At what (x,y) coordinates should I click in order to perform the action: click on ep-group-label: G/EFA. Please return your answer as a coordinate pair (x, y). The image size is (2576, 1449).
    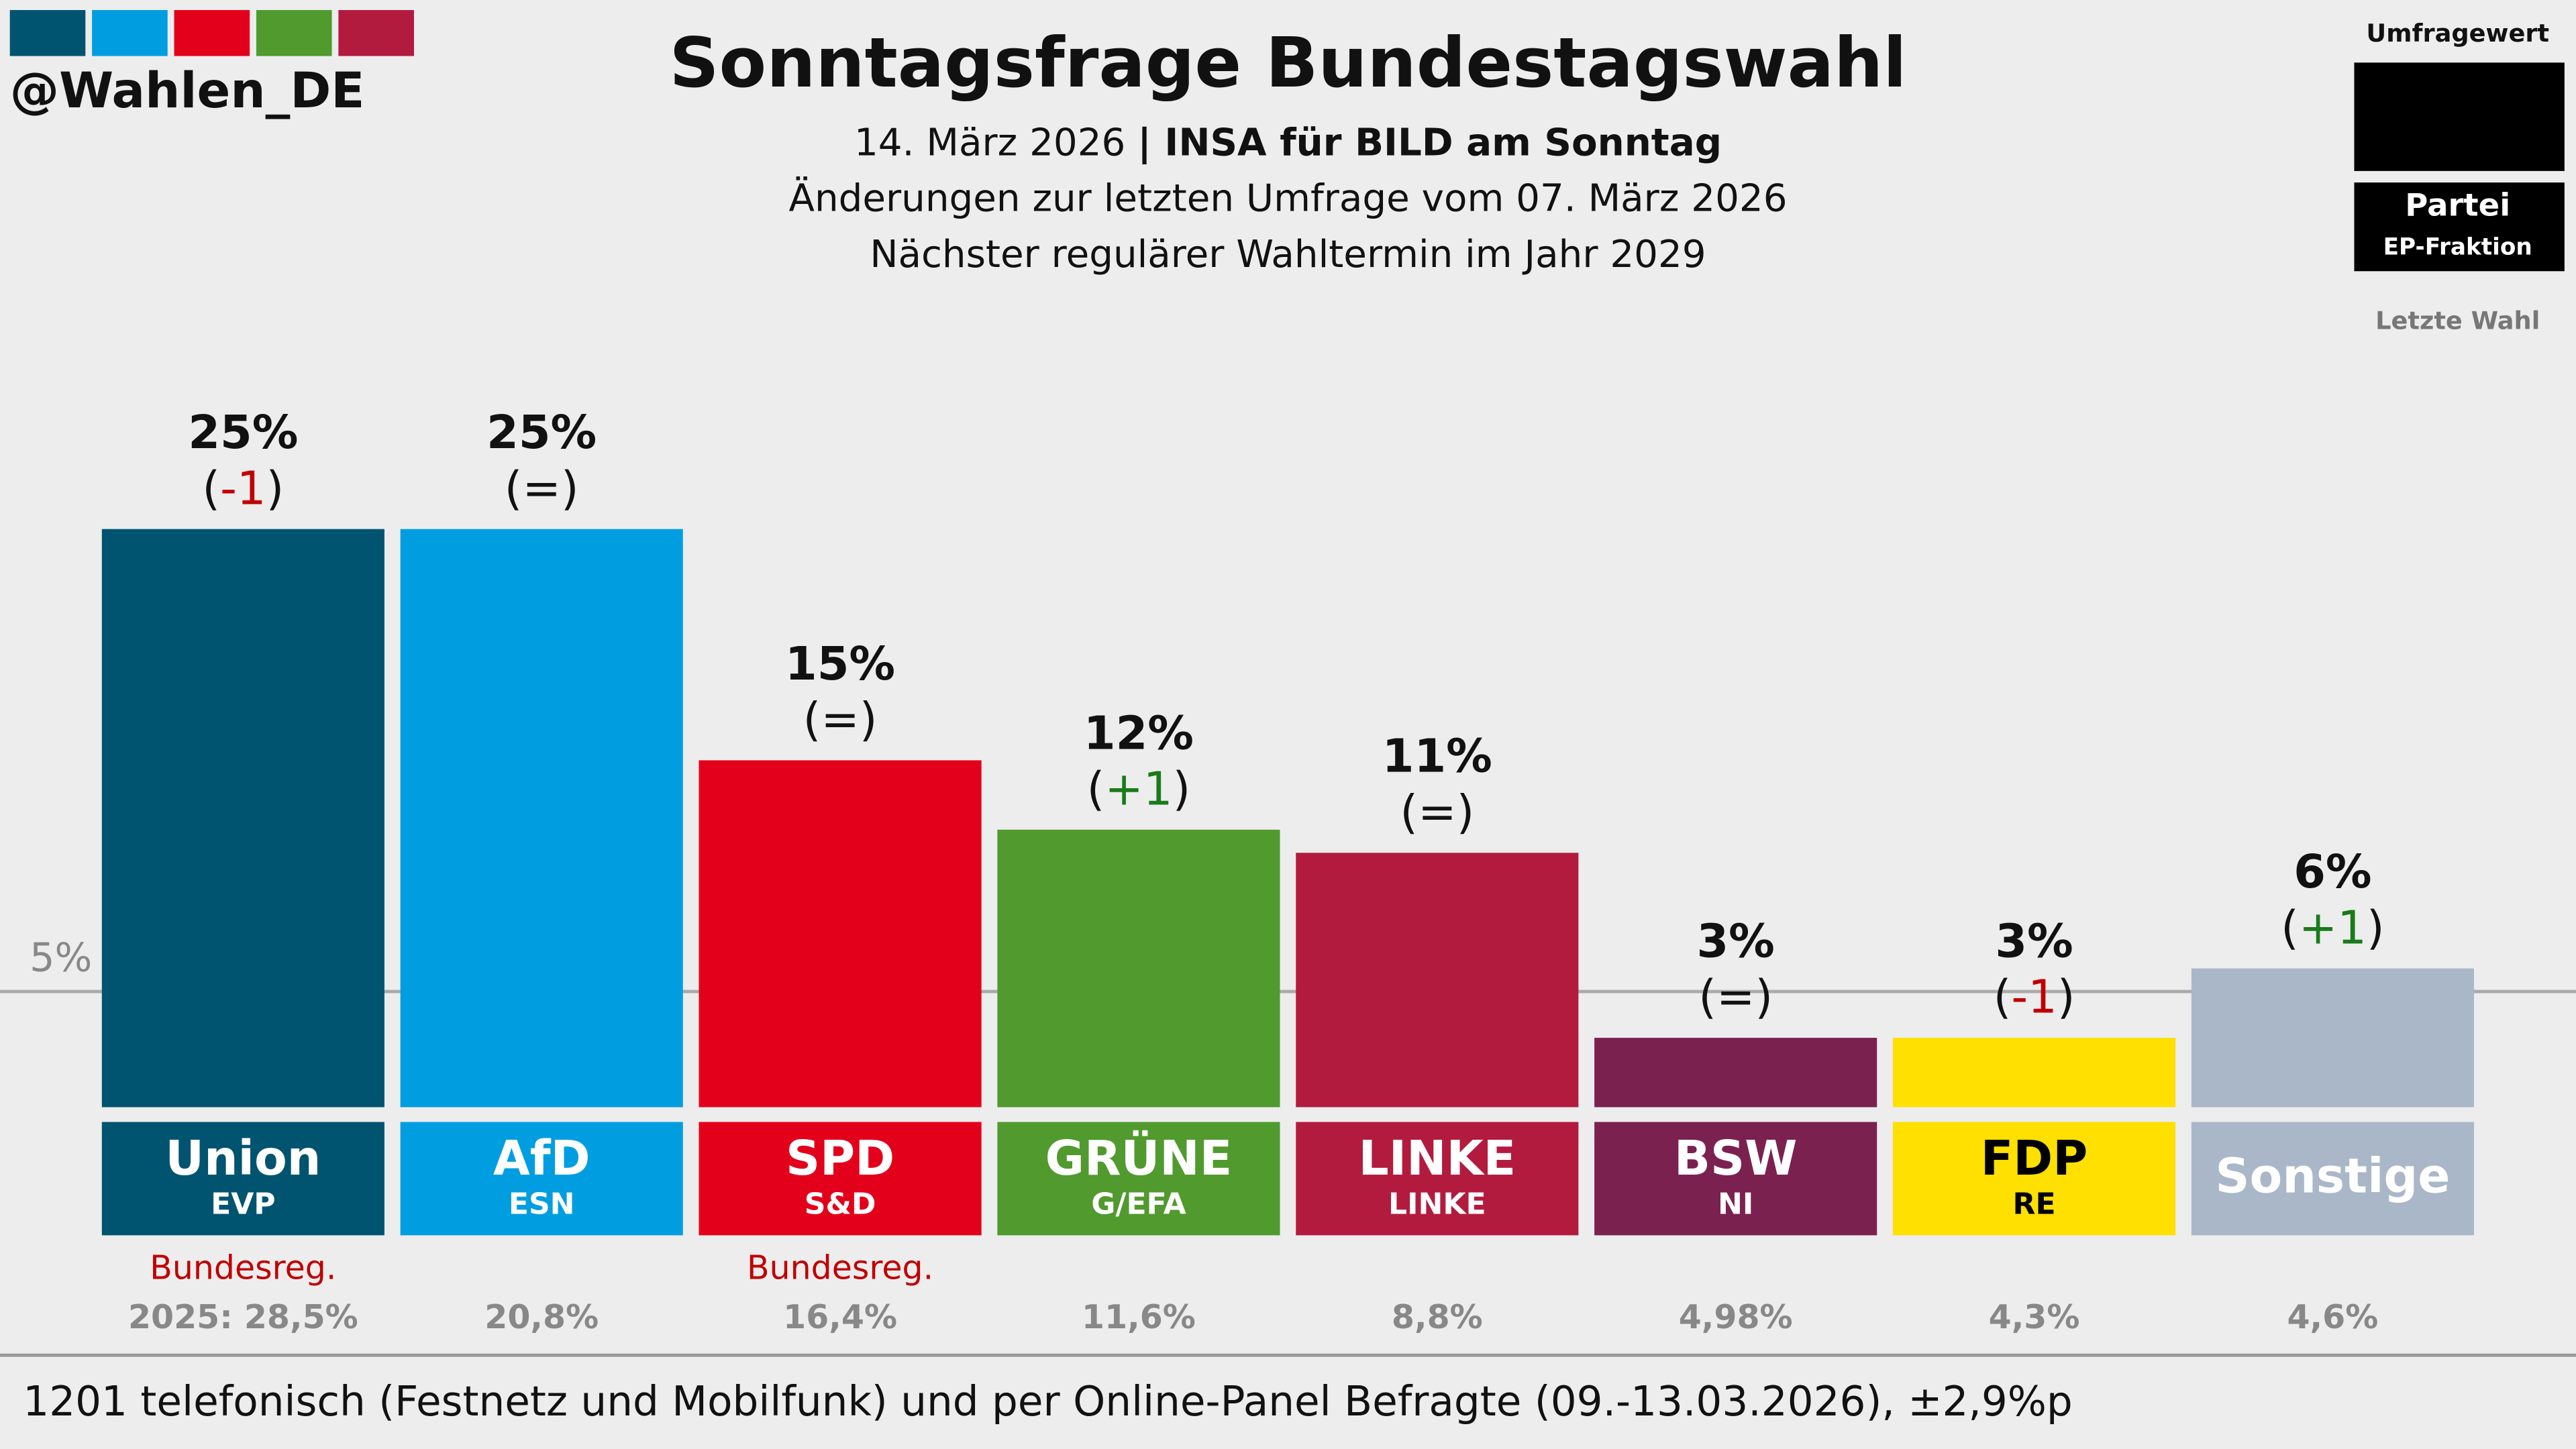
    Looking at the image, I should click on (1138, 1204).